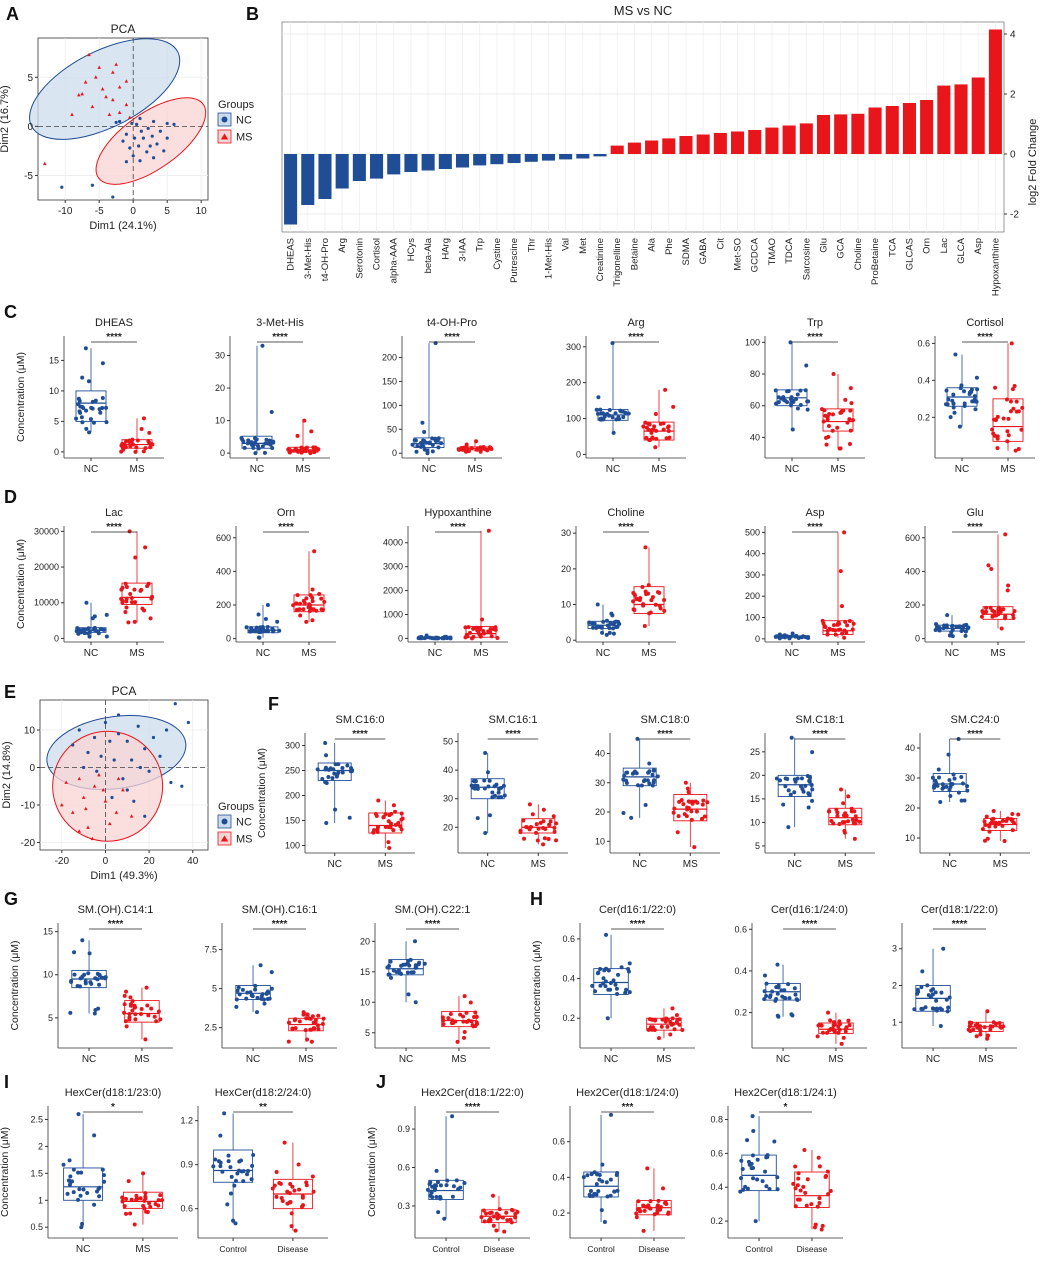  What do you see at coordinates (65, 211) in the screenshot?
I see `x-tick-label: -10` at bounding box center [65, 211].